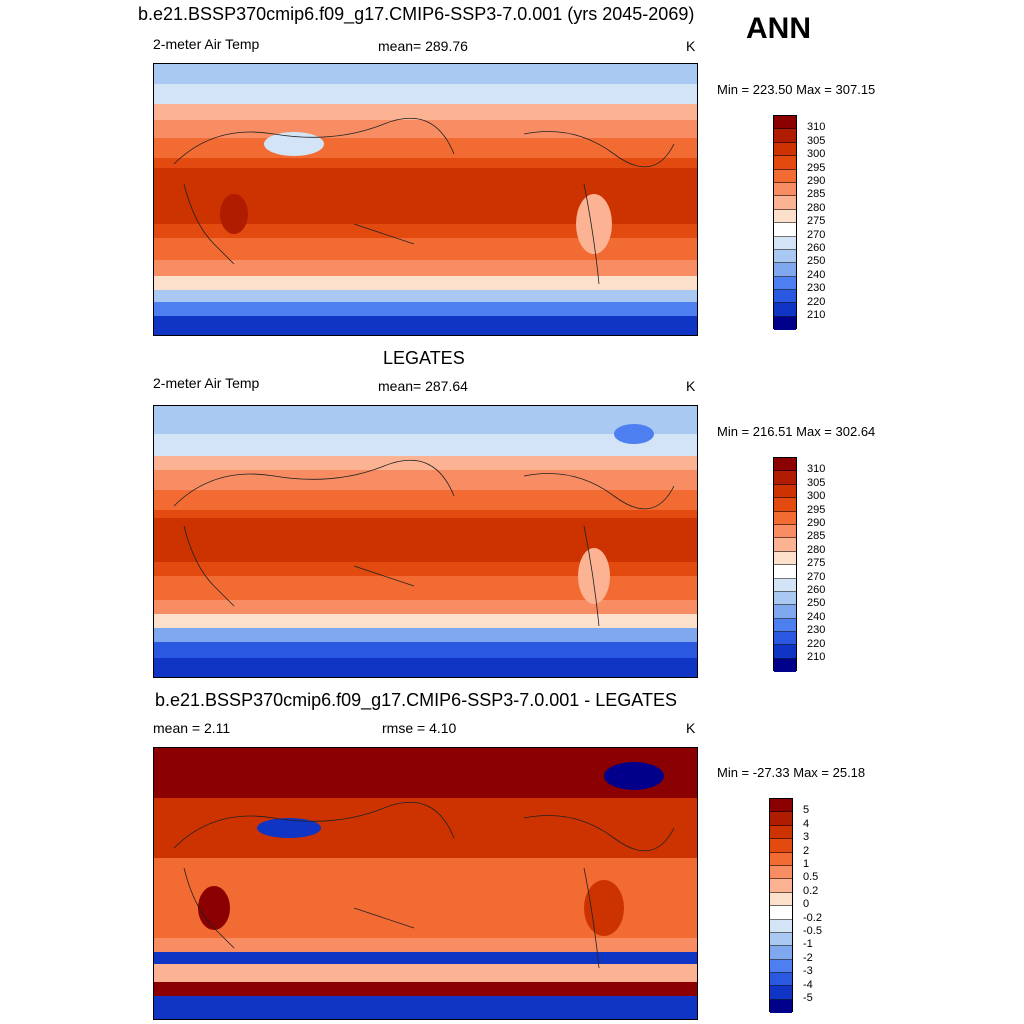  What do you see at coordinates (808, 971) in the screenshot?
I see `colorbar-tick-label: -3` at bounding box center [808, 971].